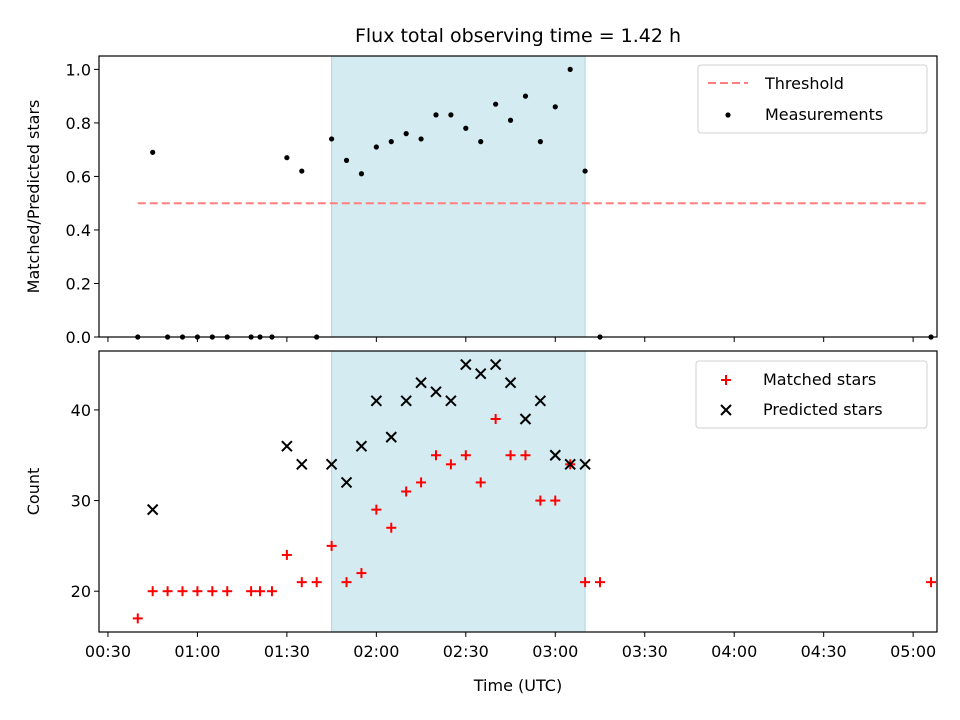 The height and width of the screenshot is (720, 960). I want to click on x-tick-label: 02:00, so click(376, 651).